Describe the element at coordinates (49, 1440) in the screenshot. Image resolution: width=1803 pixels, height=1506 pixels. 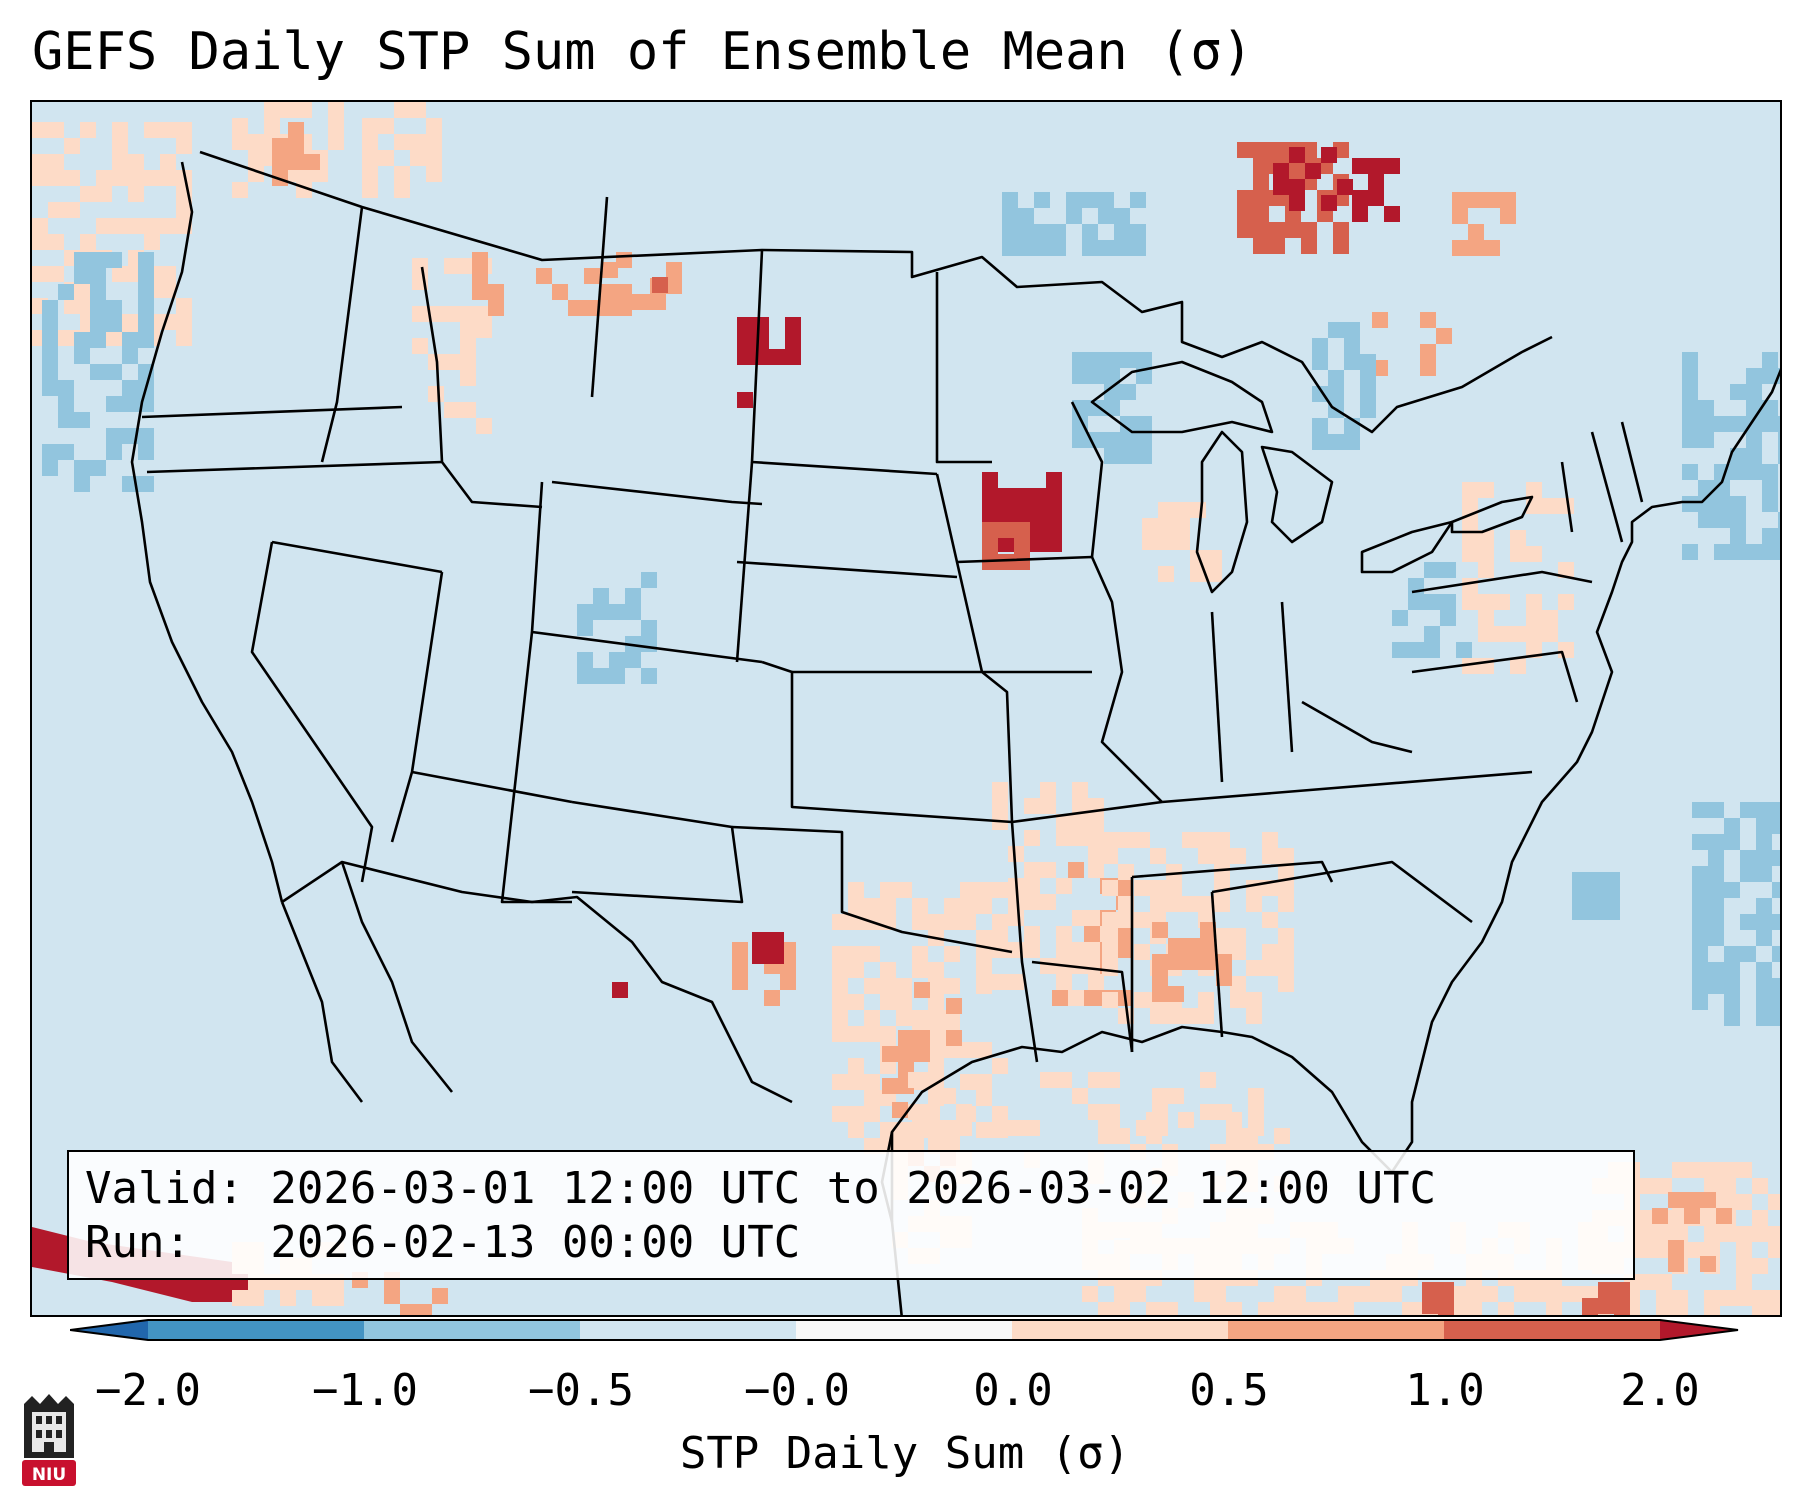
I see `niu-logo: NIU` at that location.